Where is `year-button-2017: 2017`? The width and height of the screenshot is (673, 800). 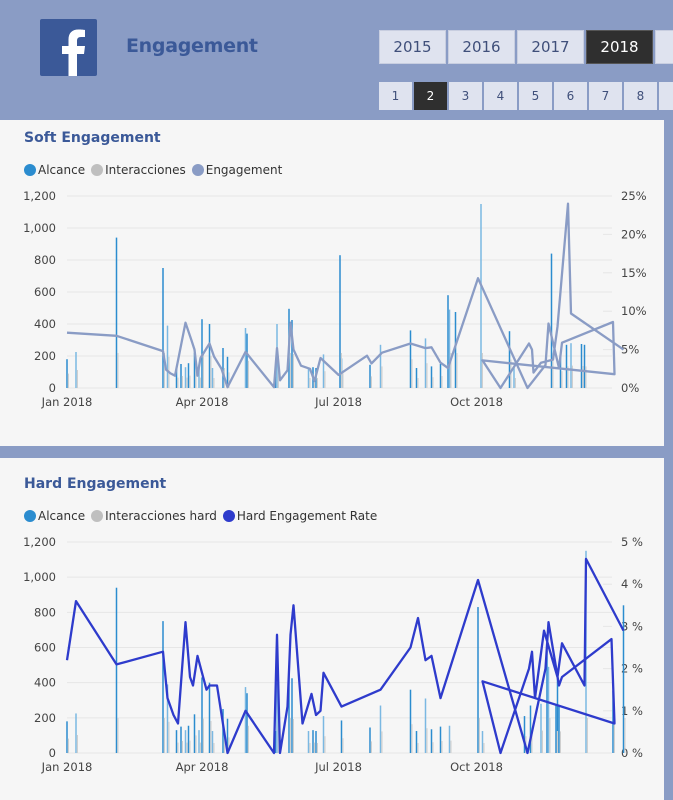 year-button-2017: 2017 is located at coordinates (550, 47).